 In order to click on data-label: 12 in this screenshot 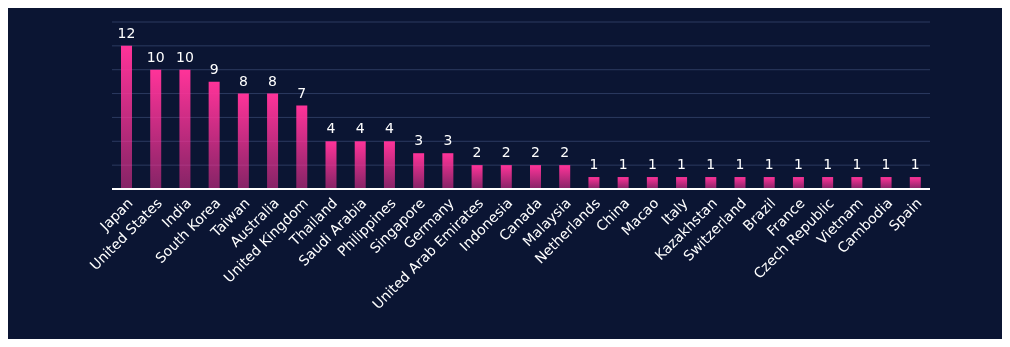, I will do `click(126, 32)`.